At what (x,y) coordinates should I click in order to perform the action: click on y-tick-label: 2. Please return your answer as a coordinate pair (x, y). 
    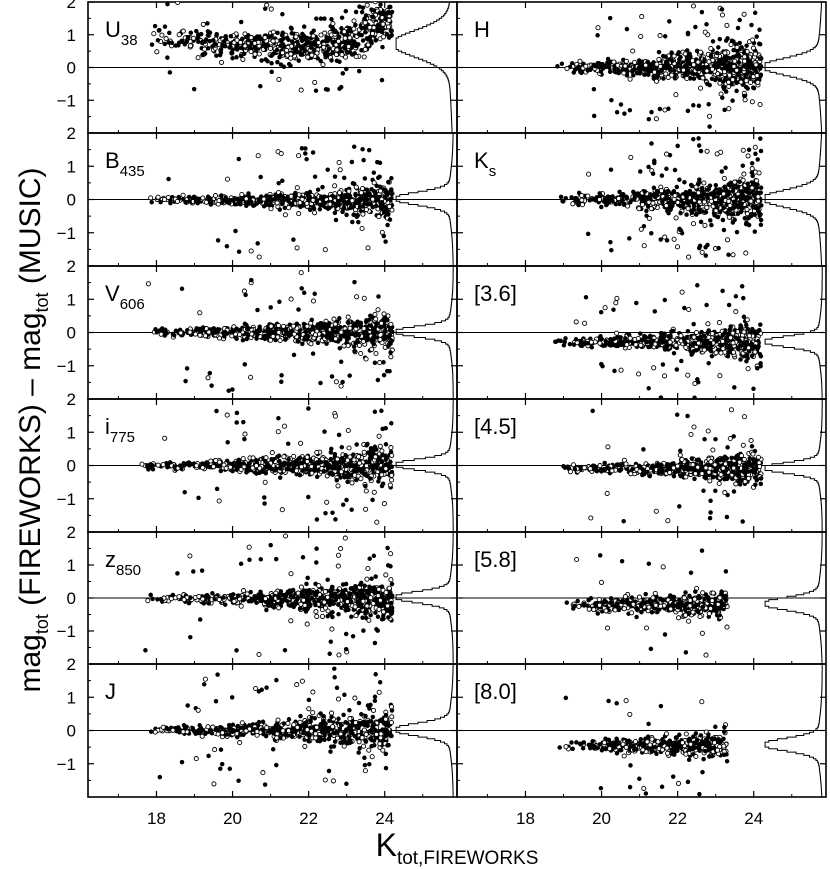
    Looking at the image, I should click on (71, 266).